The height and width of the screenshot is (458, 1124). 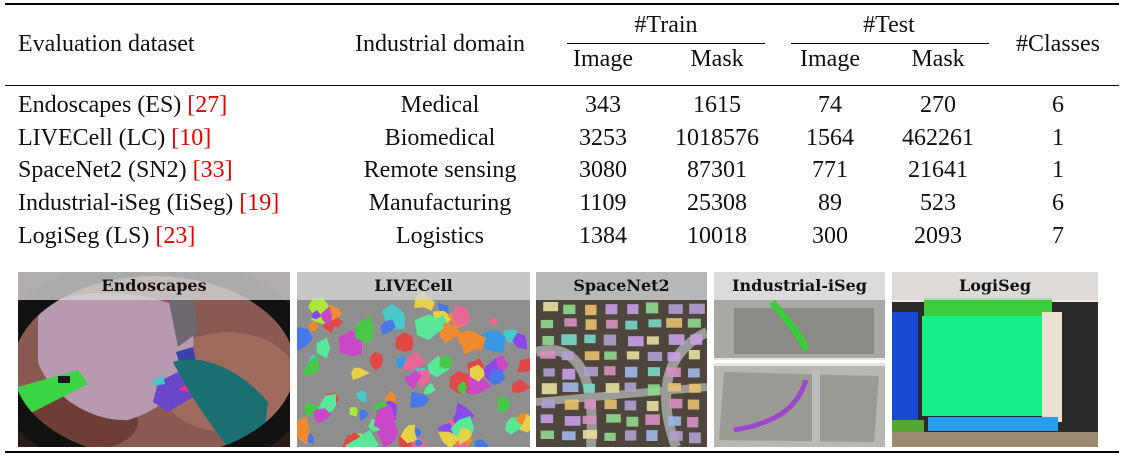 I want to click on train-image-cell: 3253, so click(x=603, y=138).